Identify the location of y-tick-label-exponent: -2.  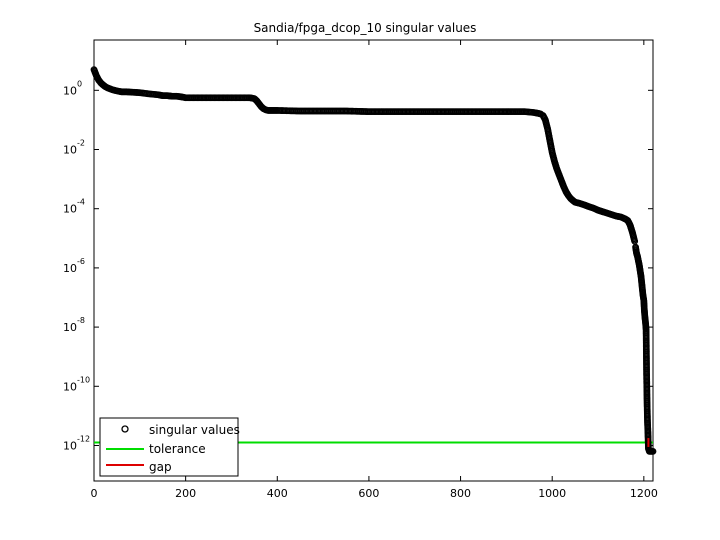
(81, 143).